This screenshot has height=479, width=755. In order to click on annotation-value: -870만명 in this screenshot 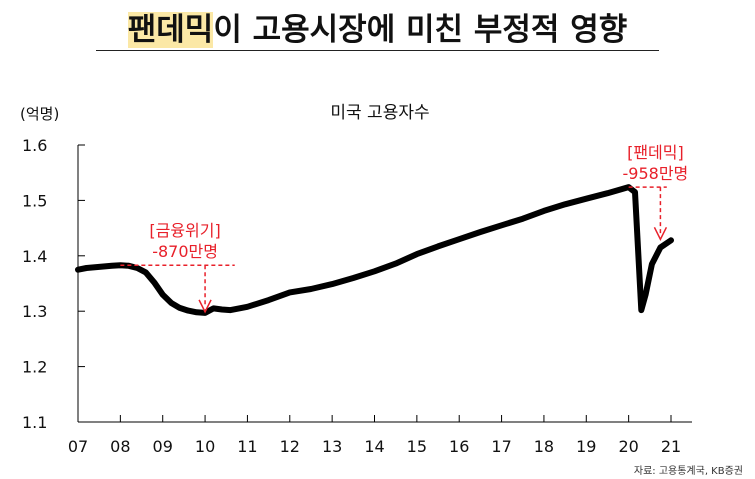, I will do `click(185, 251)`.